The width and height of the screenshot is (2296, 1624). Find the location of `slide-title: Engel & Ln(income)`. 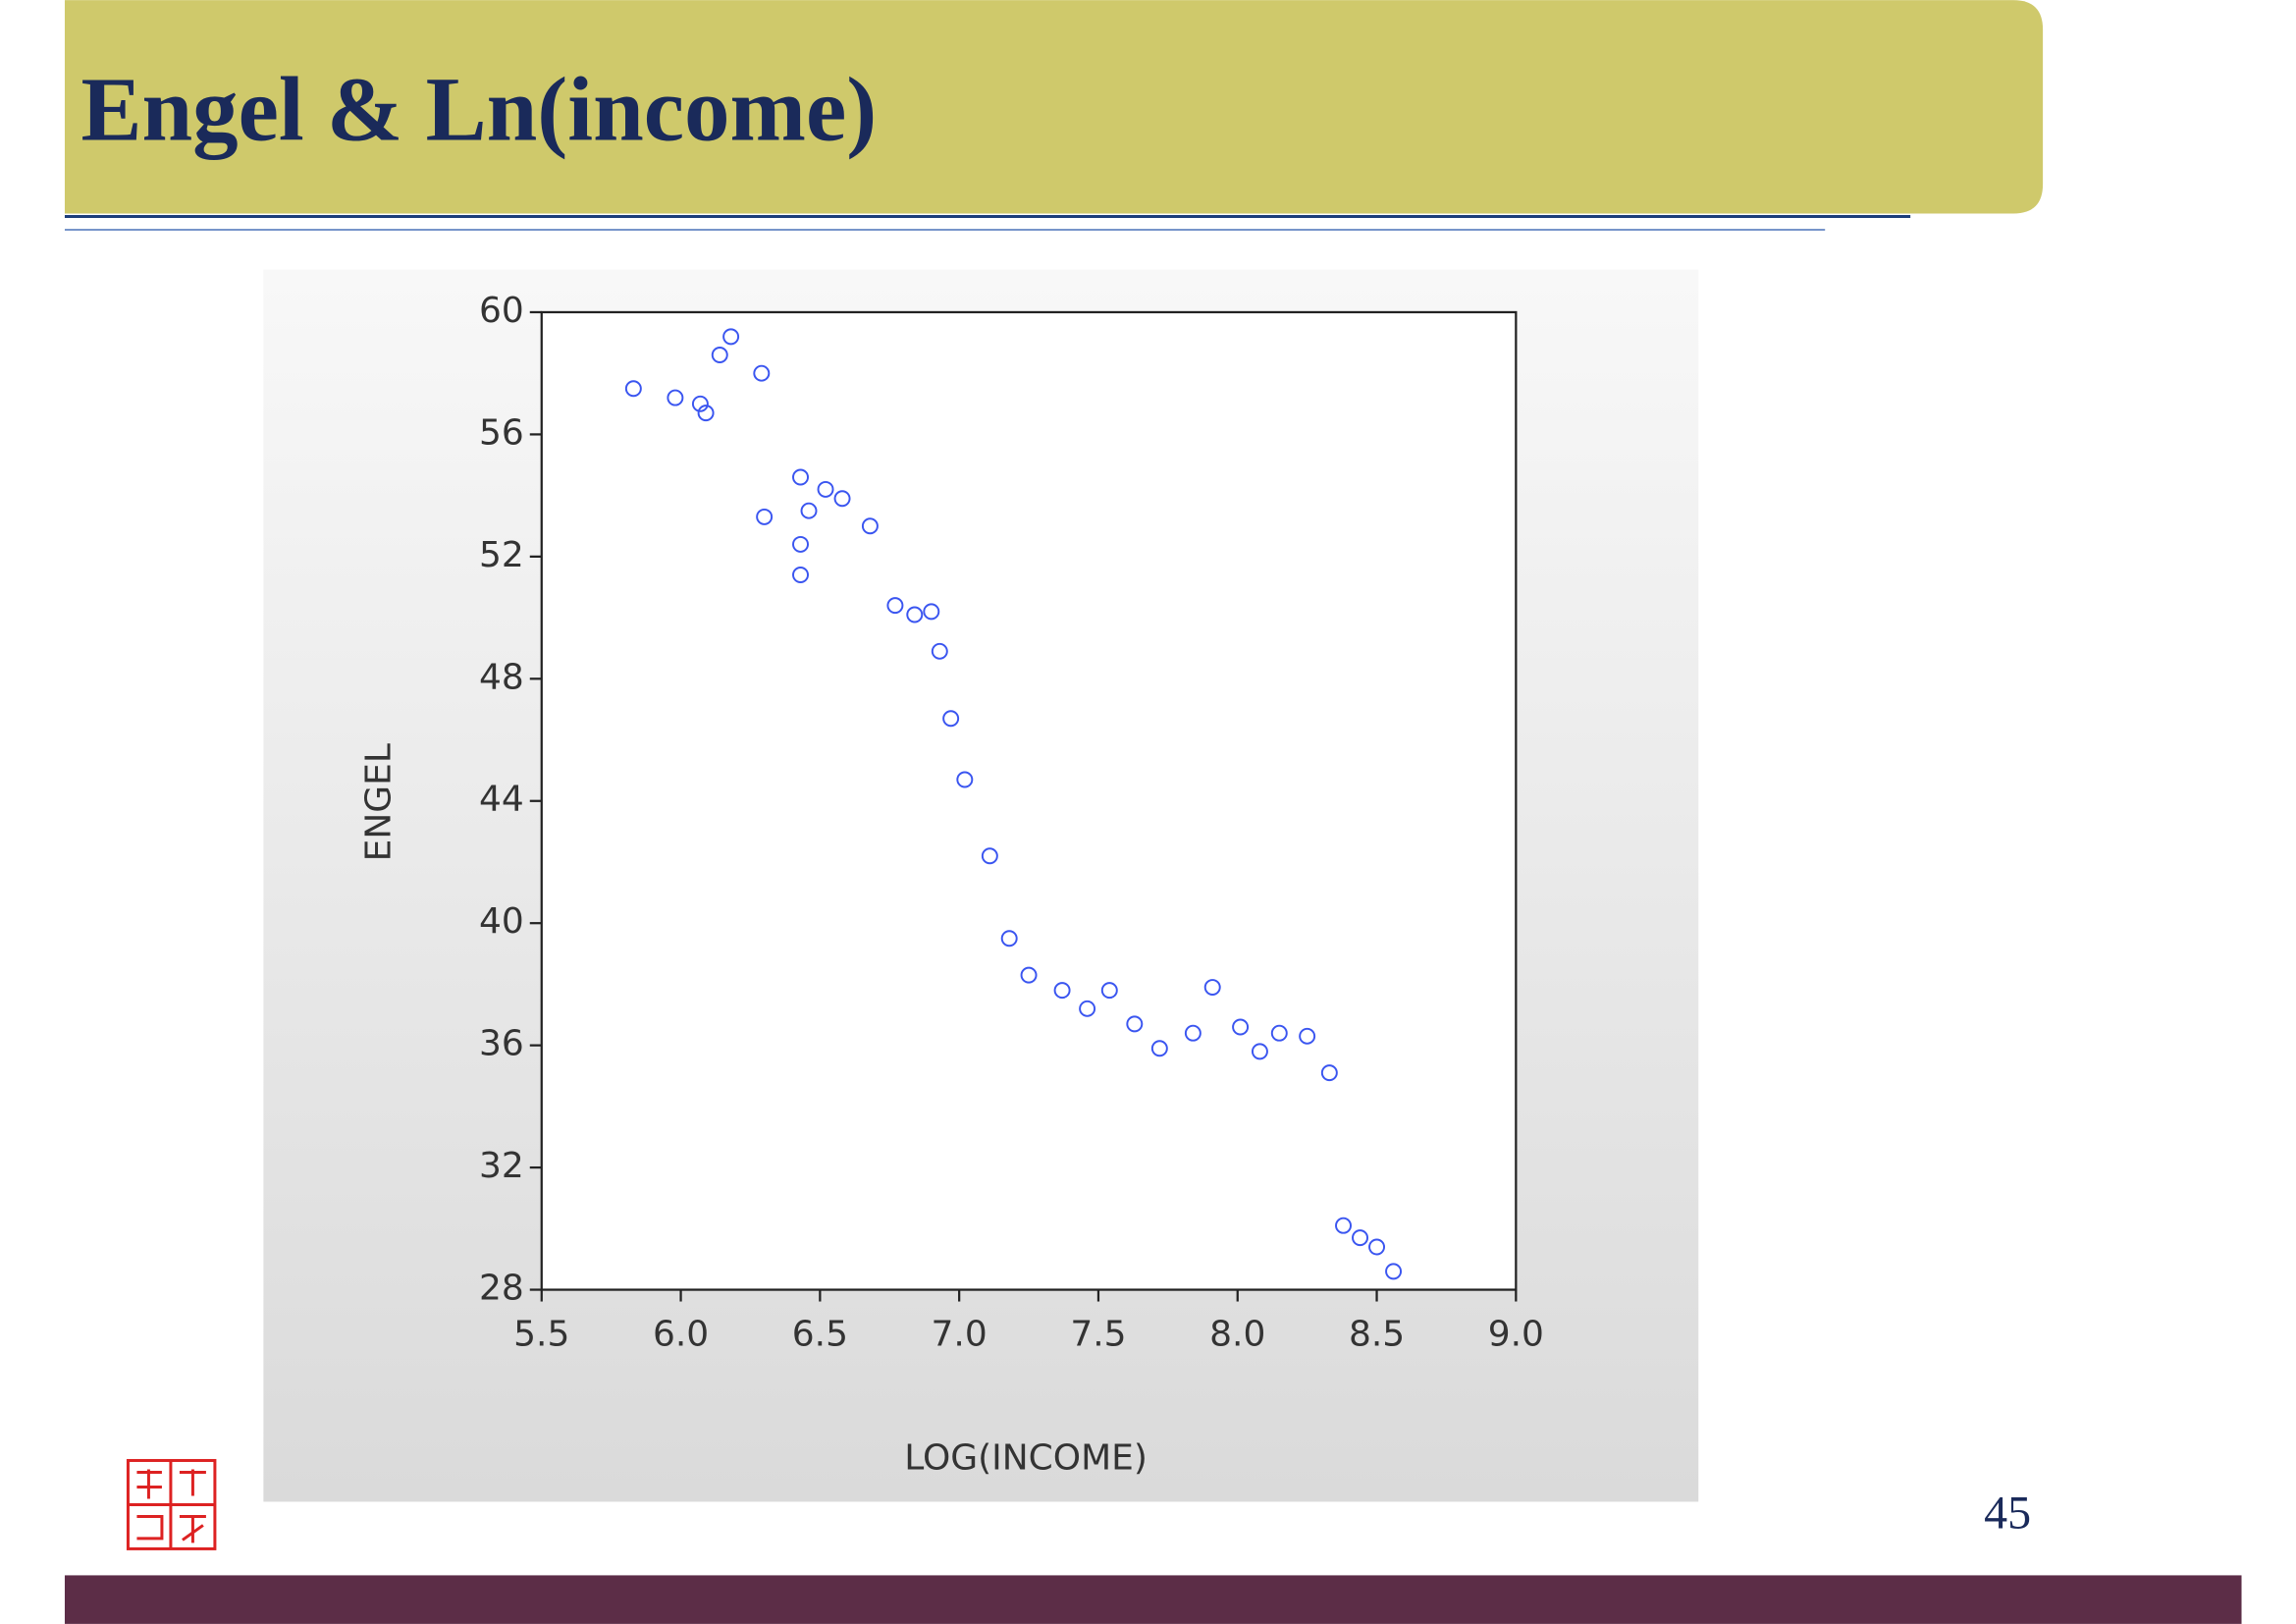

slide-title: Engel & Ln(income) is located at coordinates (478, 110).